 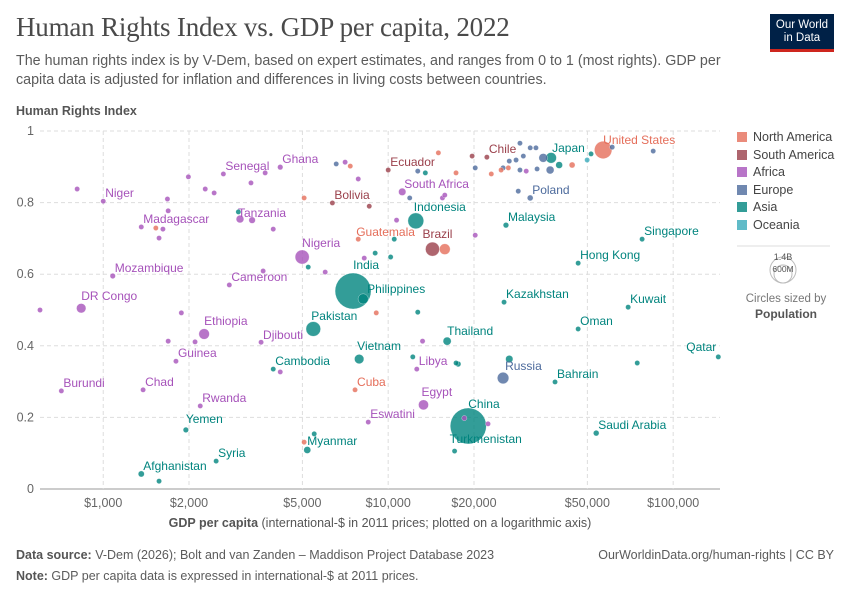 I want to click on x-tick-label: $20,000, so click(x=473, y=503).